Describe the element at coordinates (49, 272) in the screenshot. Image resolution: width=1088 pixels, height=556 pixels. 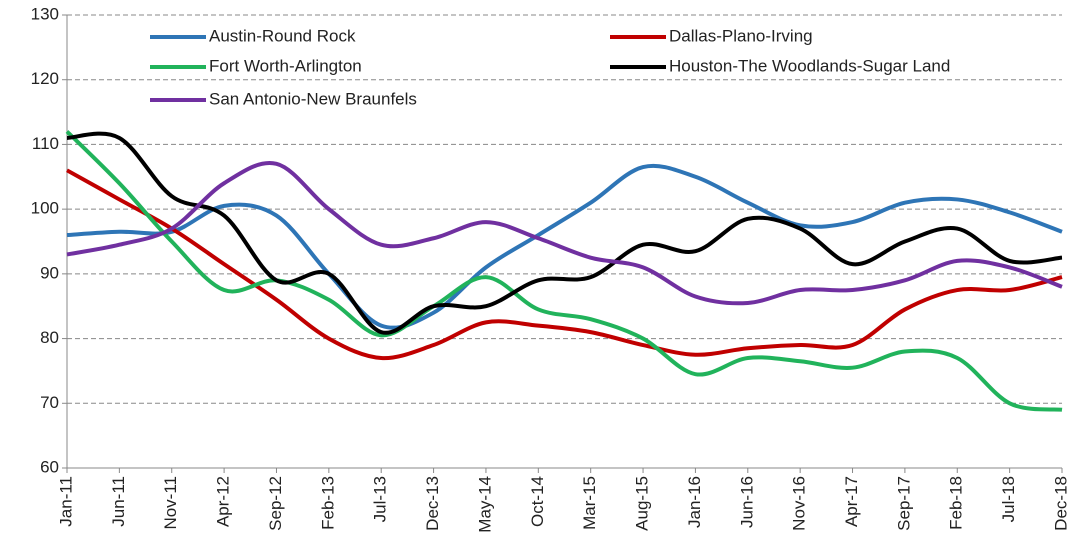
I see `y-tick-label: 90` at that location.